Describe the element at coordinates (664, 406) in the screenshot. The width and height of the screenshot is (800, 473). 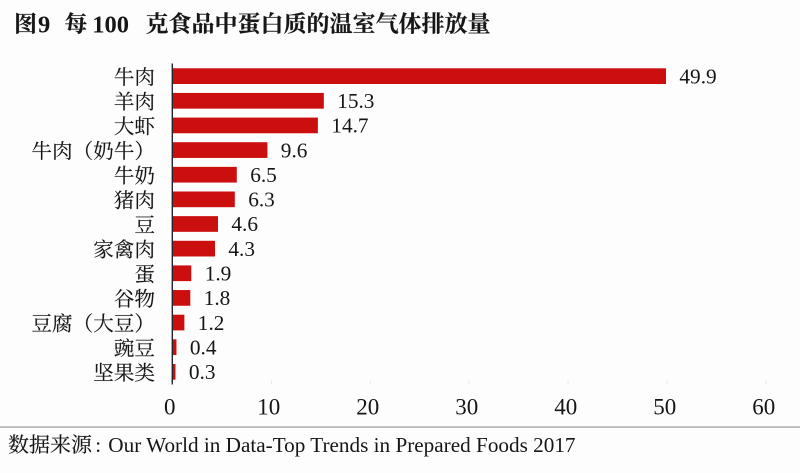
I see `svg-text: 50` at that location.